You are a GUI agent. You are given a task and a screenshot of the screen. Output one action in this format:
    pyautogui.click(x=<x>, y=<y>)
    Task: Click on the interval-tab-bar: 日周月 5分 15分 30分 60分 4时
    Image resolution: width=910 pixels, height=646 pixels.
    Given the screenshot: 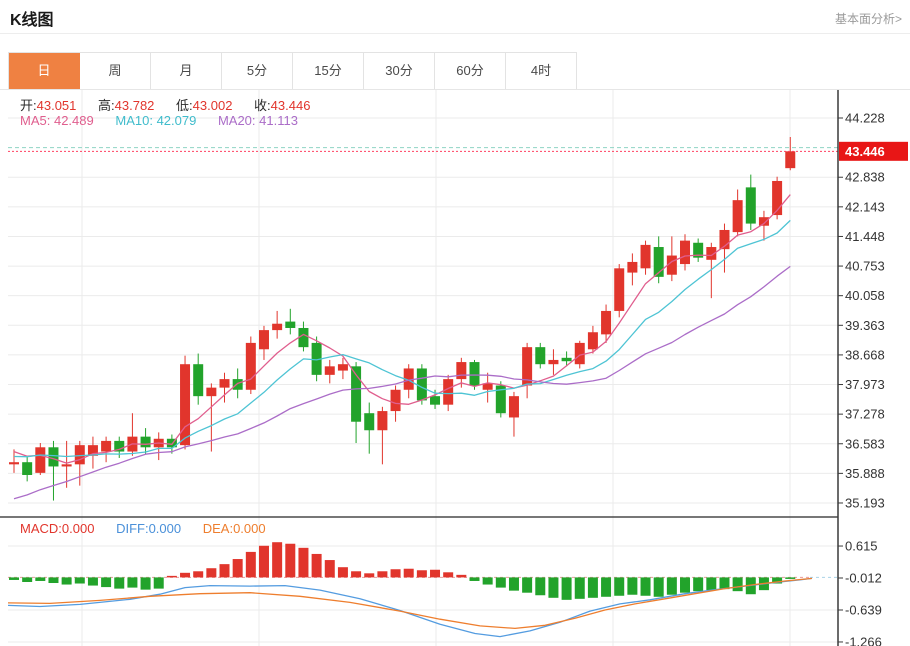 What is the action you would take?
    pyautogui.click(x=292, y=71)
    